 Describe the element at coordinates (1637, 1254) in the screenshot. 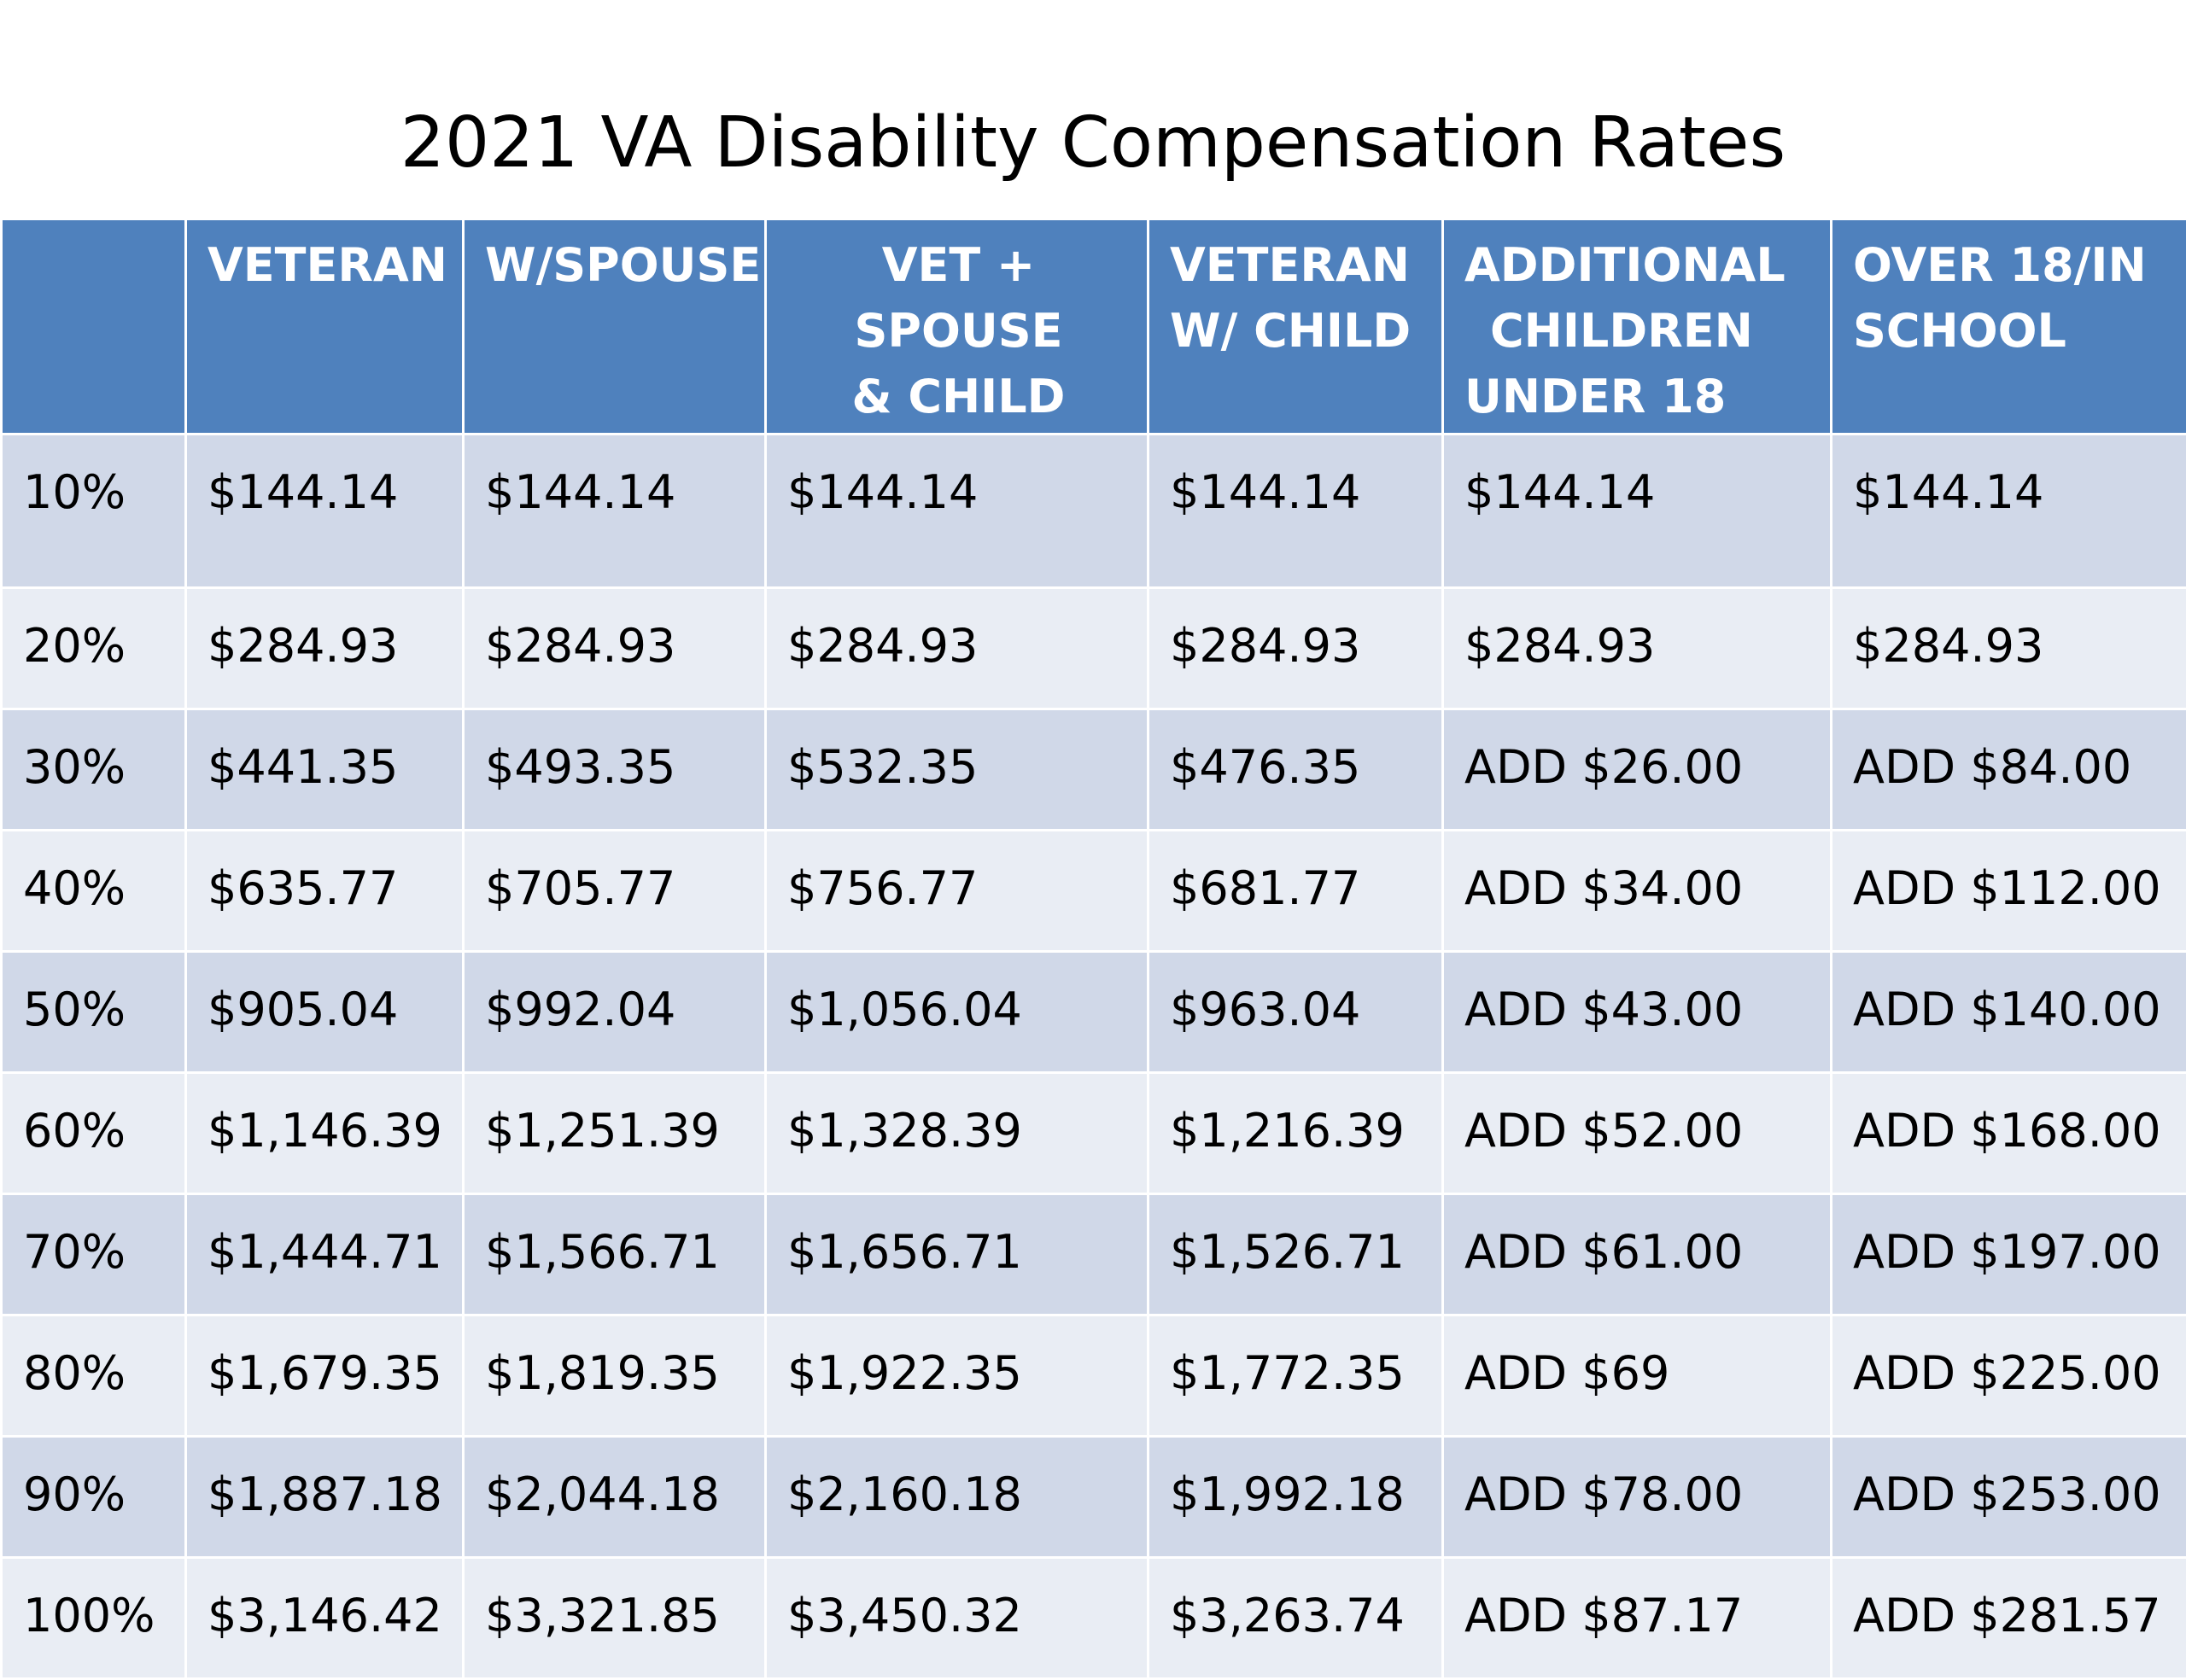

I see `additional-children-cell: ADD $61.00` at that location.